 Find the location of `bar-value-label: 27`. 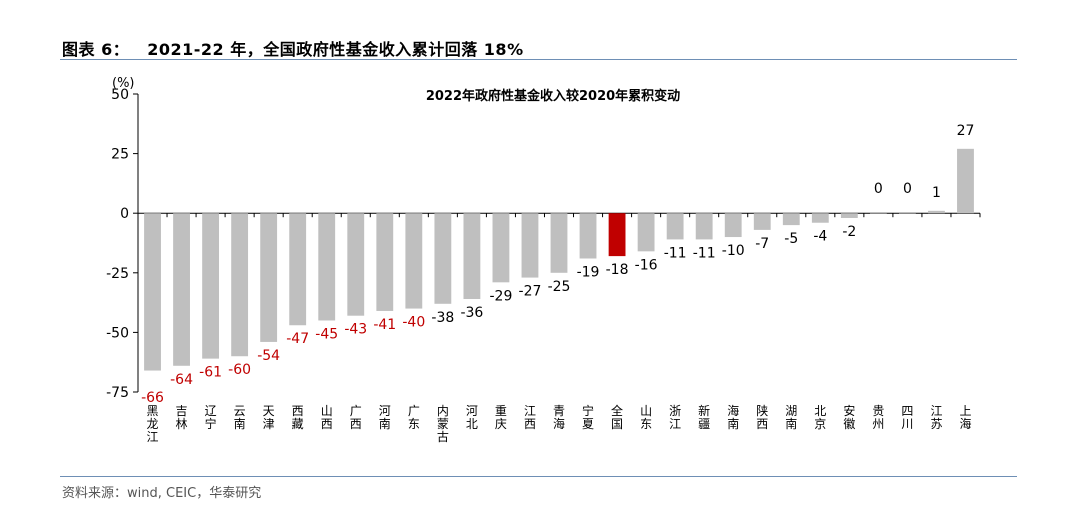

bar-value-label: 27 is located at coordinates (966, 131).